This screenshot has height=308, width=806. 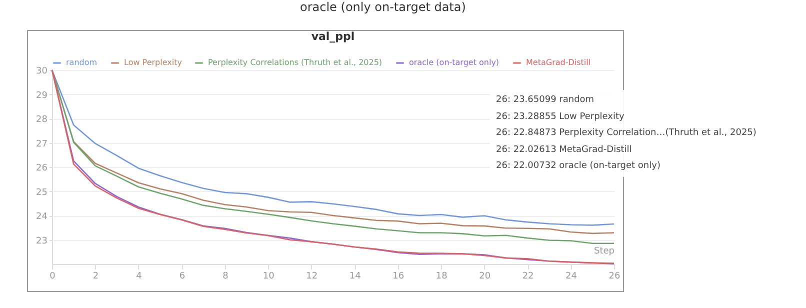 What do you see at coordinates (561, 117) in the screenshot?
I see `annotation: 26: 23.28855 Low Perplexity` at bounding box center [561, 117].